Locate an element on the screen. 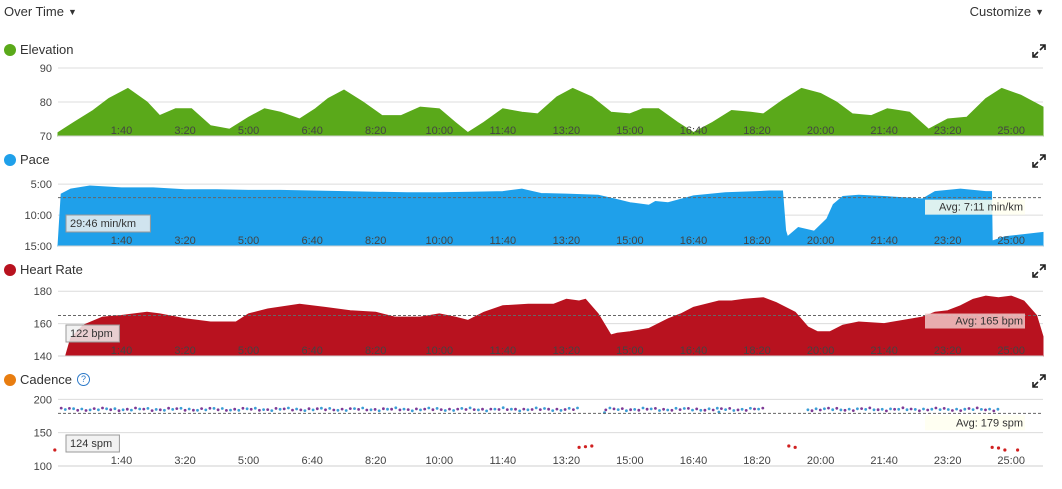 The width and height of the screenshot is (1062, 489). elevation-legend-dot is located at coordinates (10, 49).